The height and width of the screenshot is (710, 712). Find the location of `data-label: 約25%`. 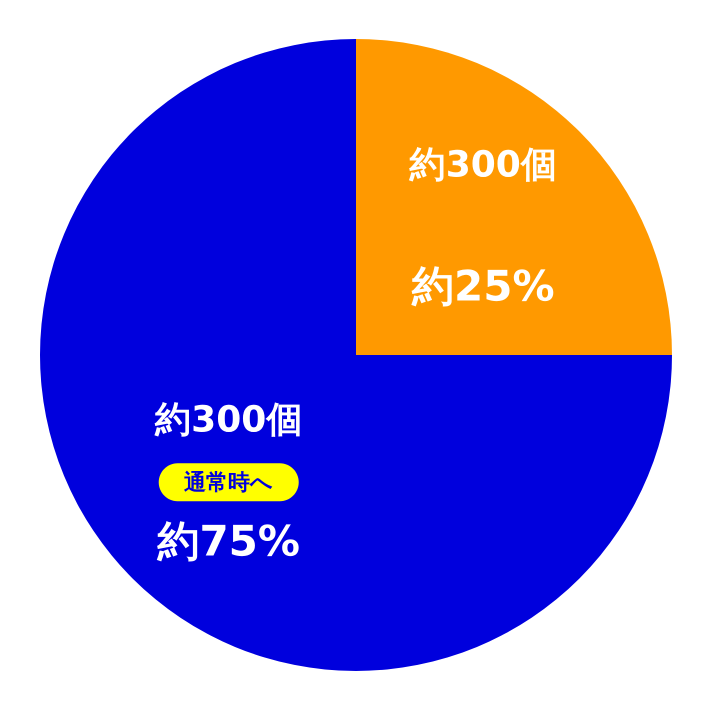

data-label: 約25% is located at coordinates (483, 286).